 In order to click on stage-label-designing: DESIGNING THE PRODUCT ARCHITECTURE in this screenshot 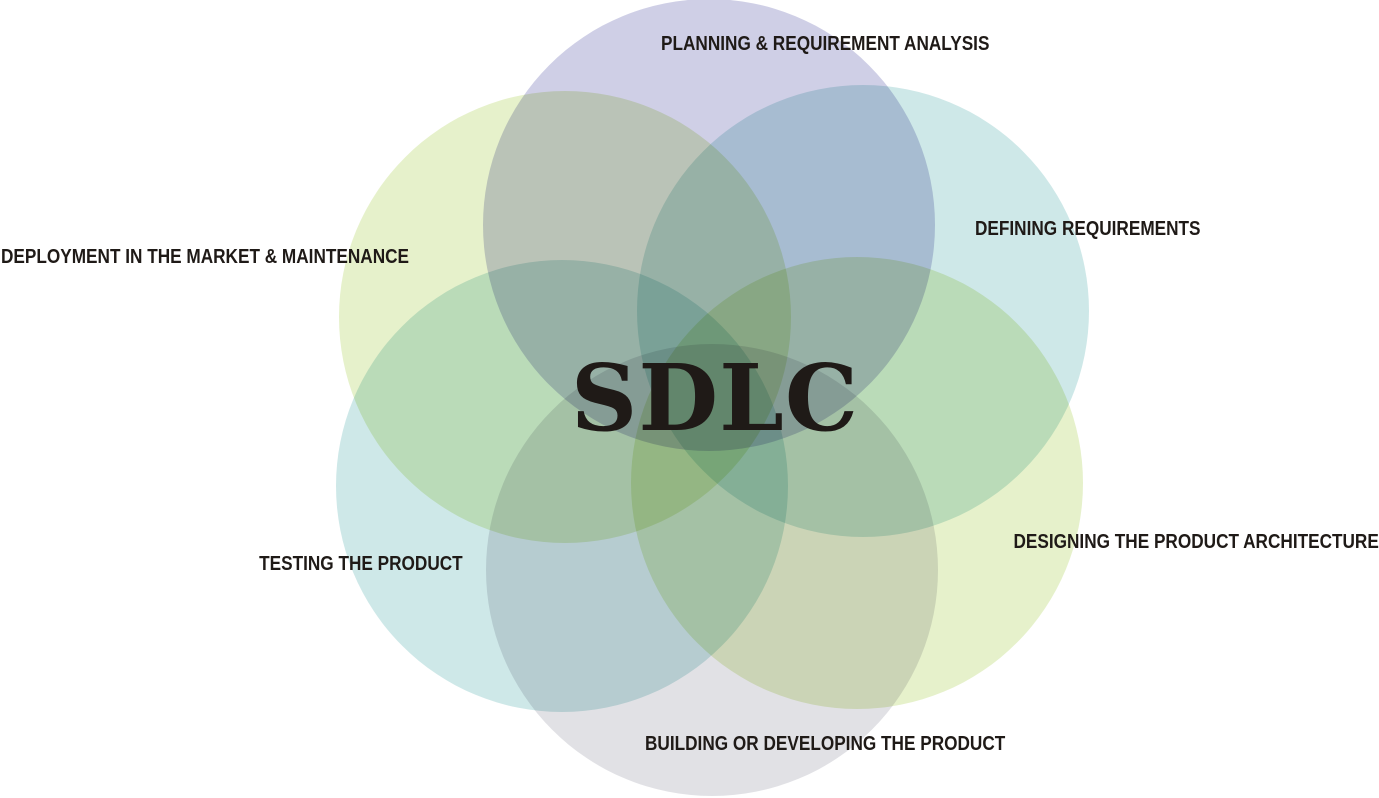, I will do `click(1196, 542)`.